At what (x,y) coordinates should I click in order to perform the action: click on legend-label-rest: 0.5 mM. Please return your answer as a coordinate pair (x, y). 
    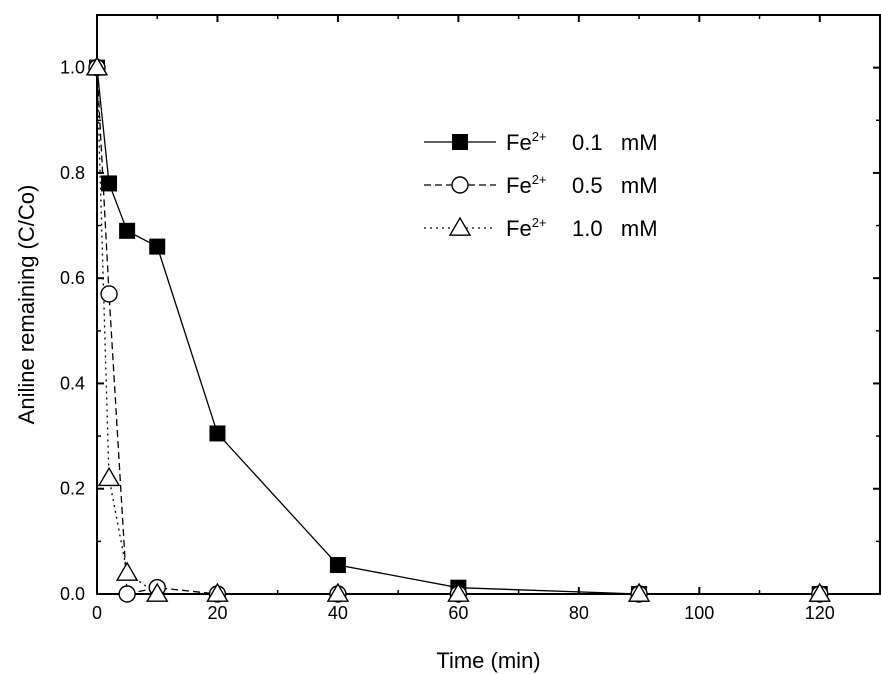
    Looking at the image, I should click on (615, 185).